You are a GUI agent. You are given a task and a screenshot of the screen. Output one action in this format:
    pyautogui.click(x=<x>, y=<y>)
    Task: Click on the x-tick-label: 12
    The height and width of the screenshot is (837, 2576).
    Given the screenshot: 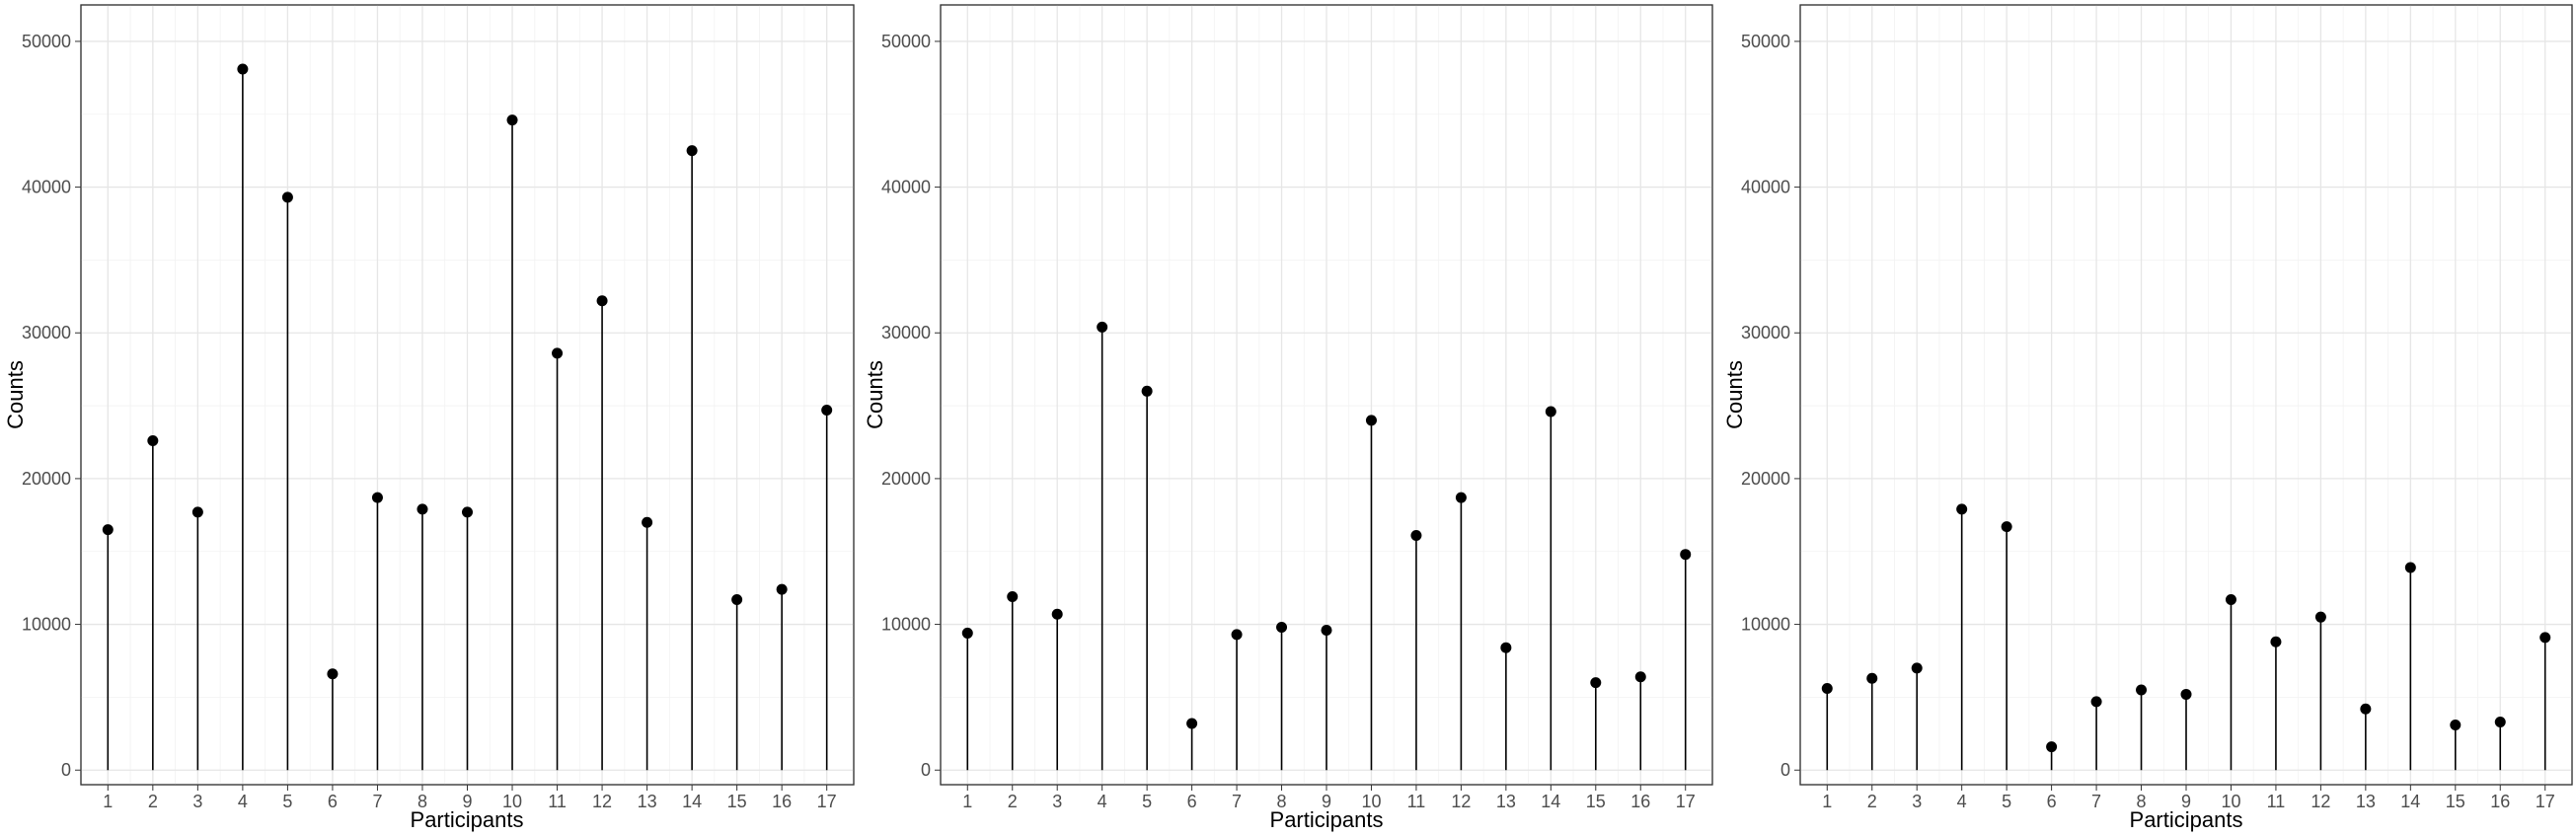 What is the action you would take?
    pyautogui.click(x=1461, y=802)
    